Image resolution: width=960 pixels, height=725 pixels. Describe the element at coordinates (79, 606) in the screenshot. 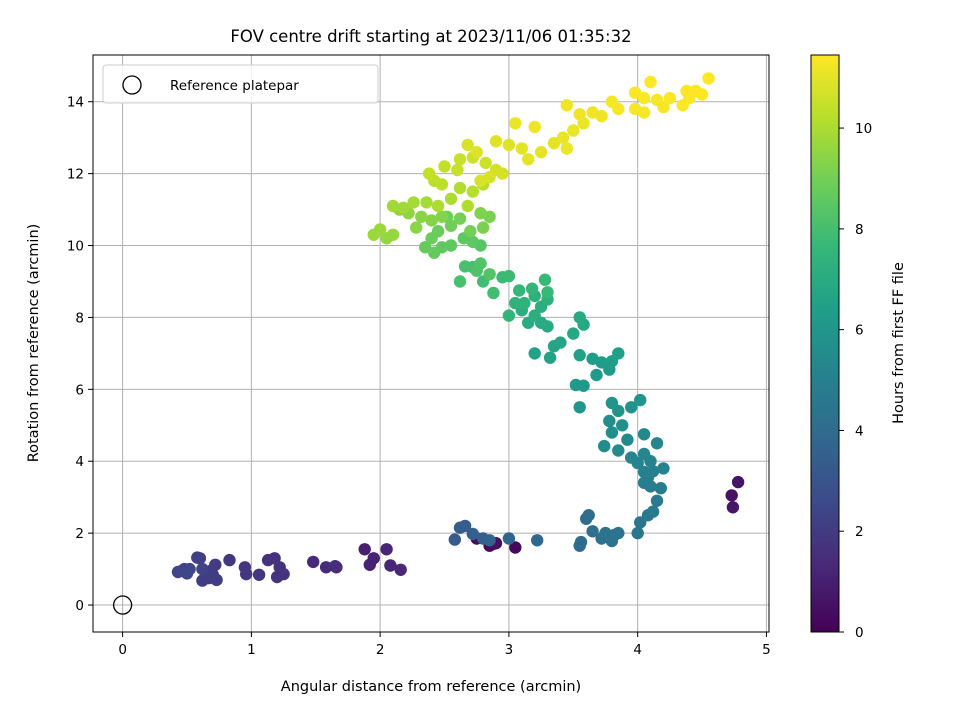

I see `y-tick-label: 0` at that location.